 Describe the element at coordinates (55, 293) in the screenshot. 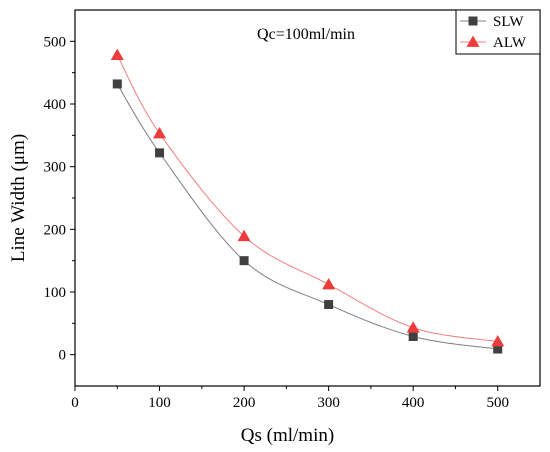

I see `y-tick-label: 100` at that location.